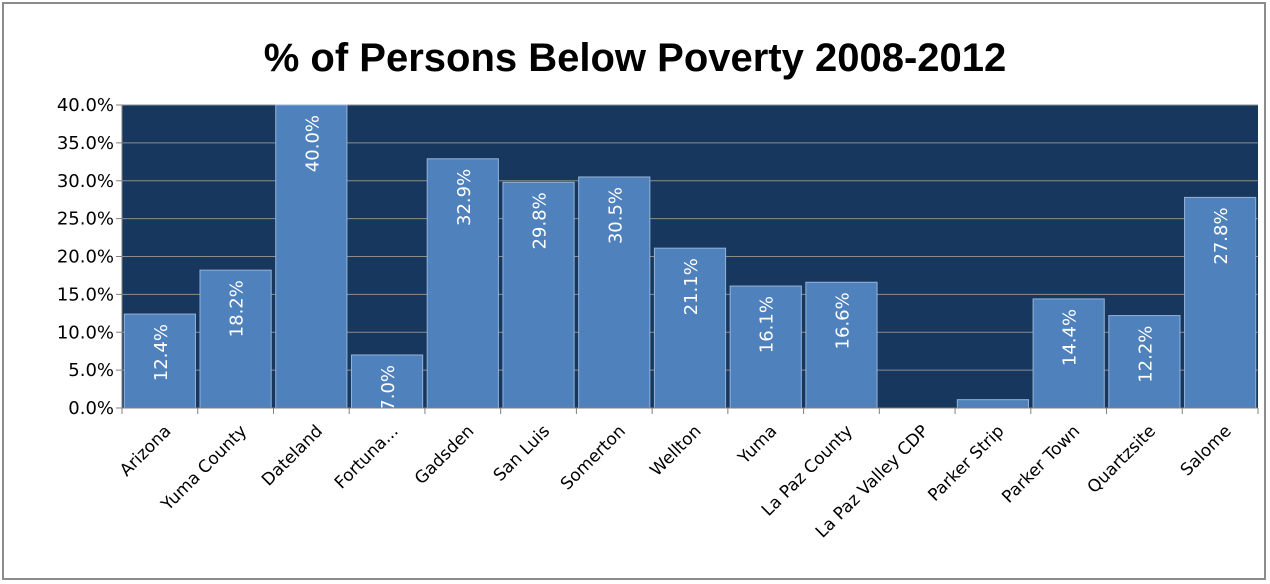  What do you see at coordinates (85, 143) in the screenshot?
I see `y-tick-label: 35.0%` at bounding box center [85, 143].